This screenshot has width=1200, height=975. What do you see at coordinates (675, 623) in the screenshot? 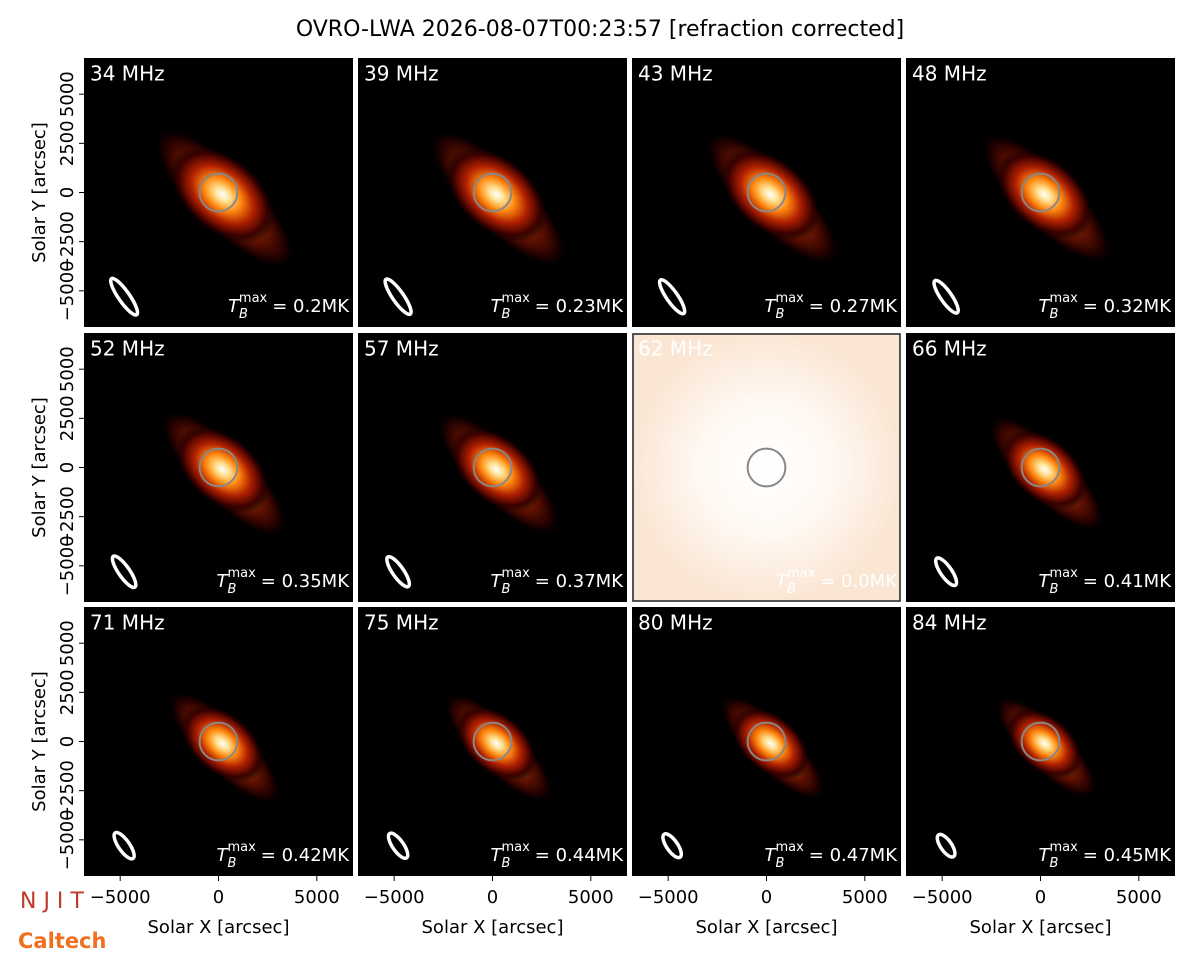
I see `panel-title: 80 MHz` at bounding box center [675, 623].